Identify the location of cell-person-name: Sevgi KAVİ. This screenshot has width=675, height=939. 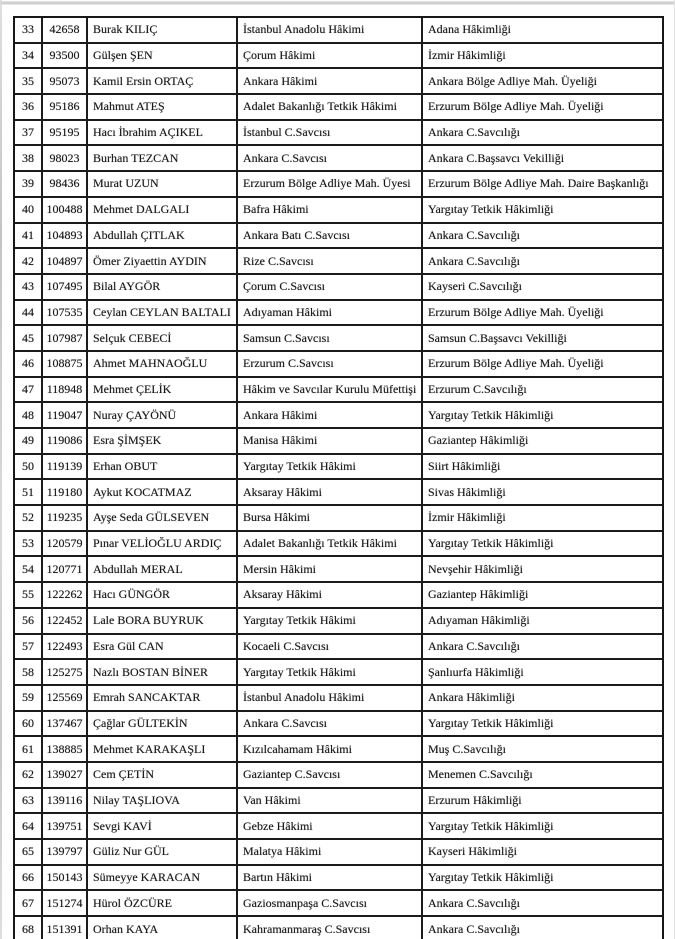
(163, 826).